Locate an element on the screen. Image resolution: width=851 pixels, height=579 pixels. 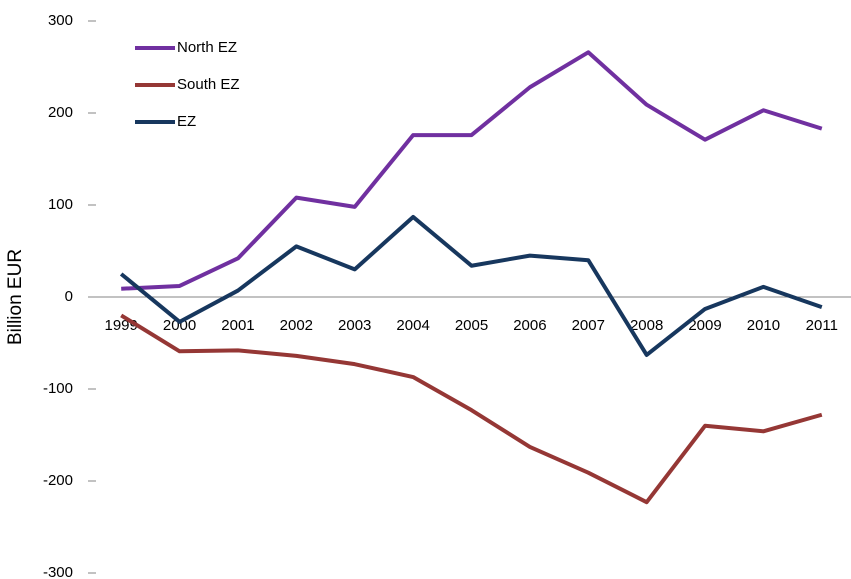
x-tick-label: 2002 is located at coordinates (296, 325).